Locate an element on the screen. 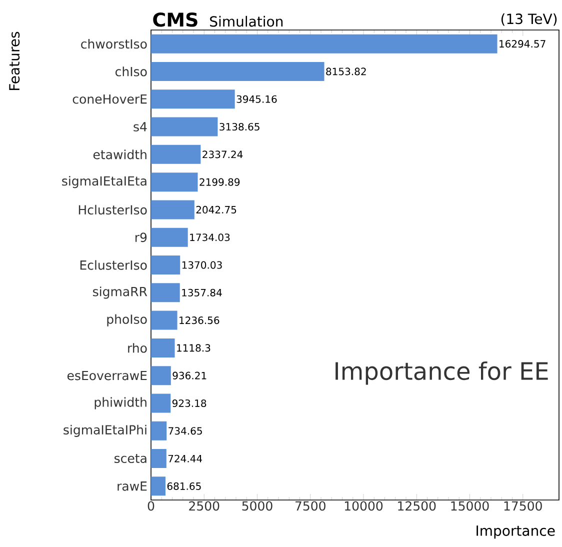  annotation: Importance for EE is located at coordinates (442, 373).